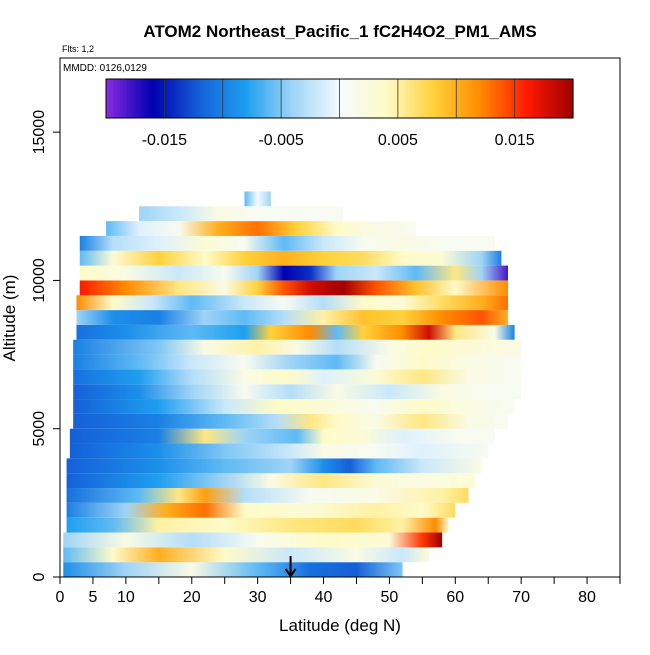 This screenshot has width=650, height=655. What do you see at coordinates (258, 597) in the screenshot?
I see `x-tick-label: 30` at bounding box center [258, 597].